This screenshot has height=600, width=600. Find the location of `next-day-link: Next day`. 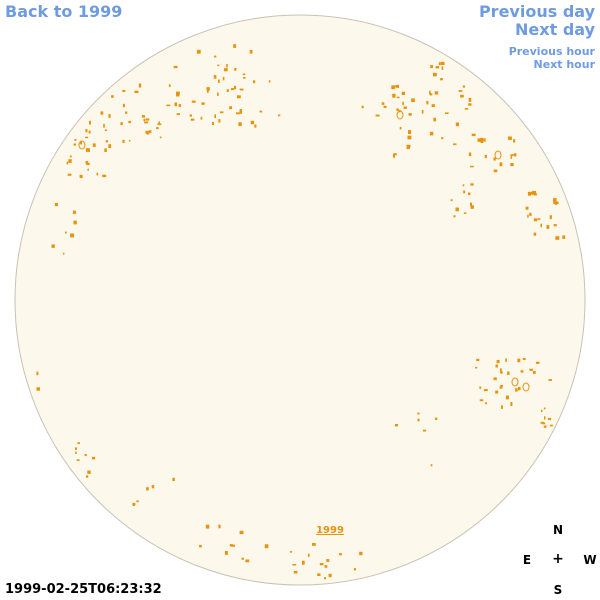

next-day-link: Next day is located at coordinates (555, 29).